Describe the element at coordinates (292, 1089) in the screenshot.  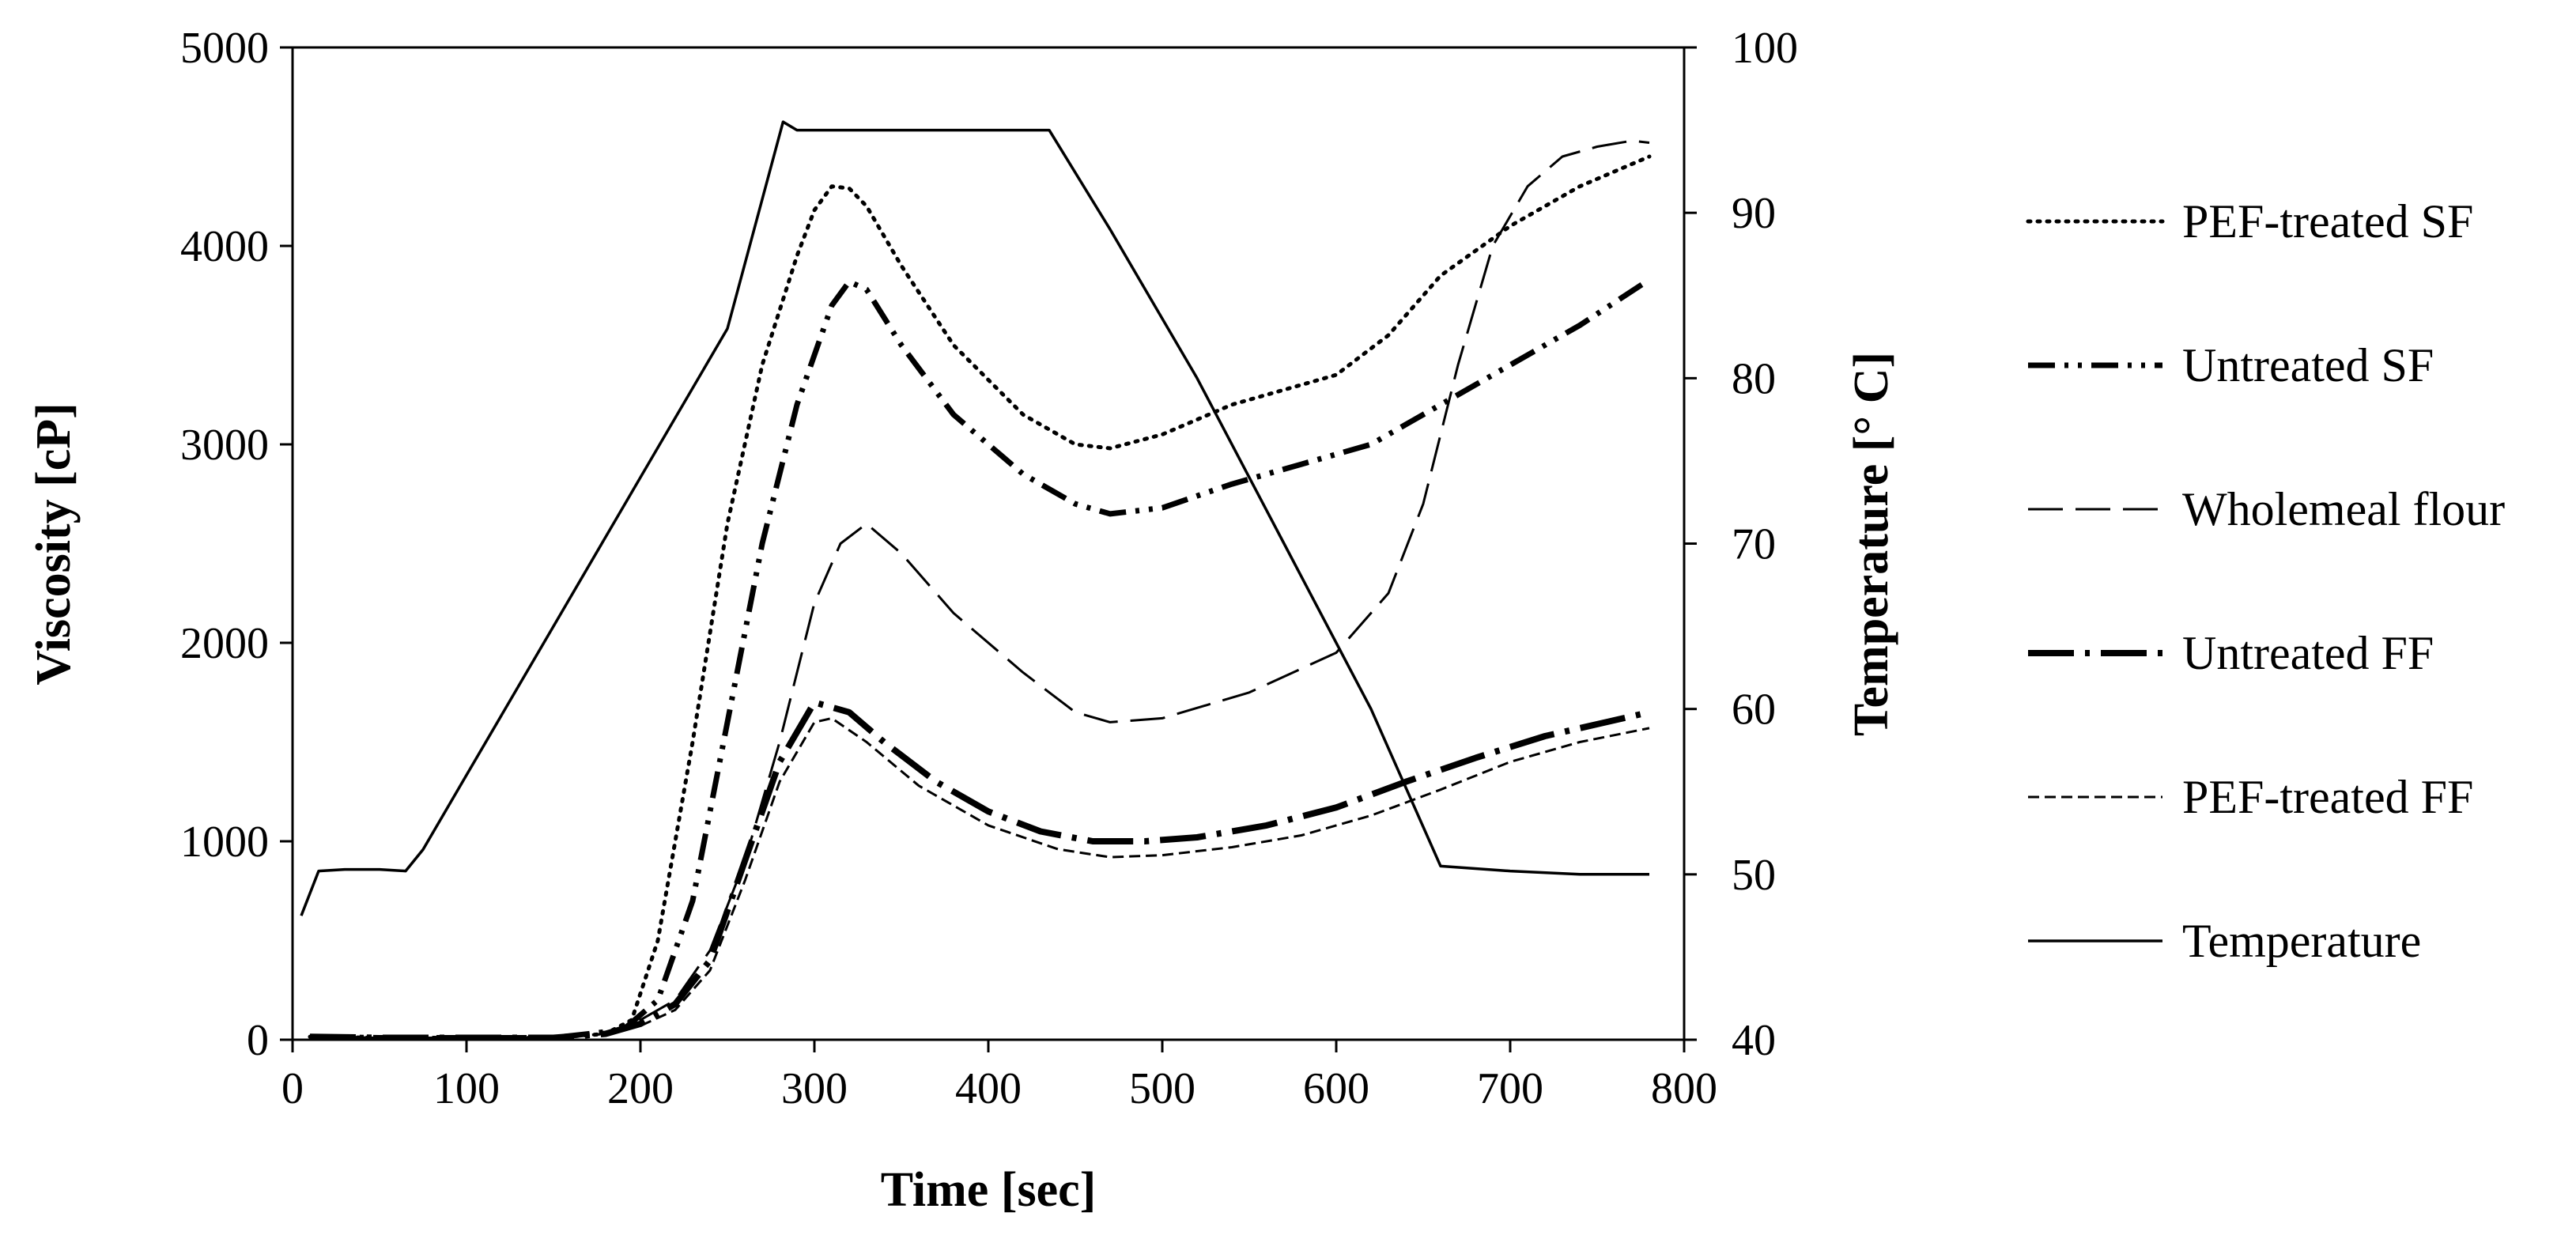
I see `x-tick-label: 0` at that location.